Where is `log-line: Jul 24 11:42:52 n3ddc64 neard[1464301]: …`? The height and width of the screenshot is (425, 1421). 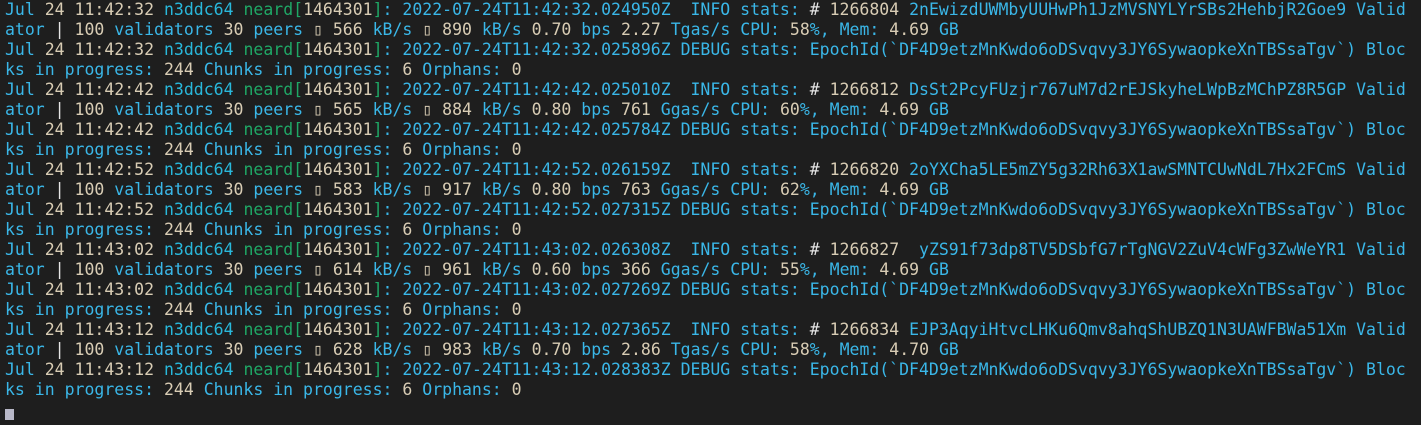
log-line: Jul 24 11:42:52 n3ddc64 neard[1464301]: … is located at coordinates (710, 180).